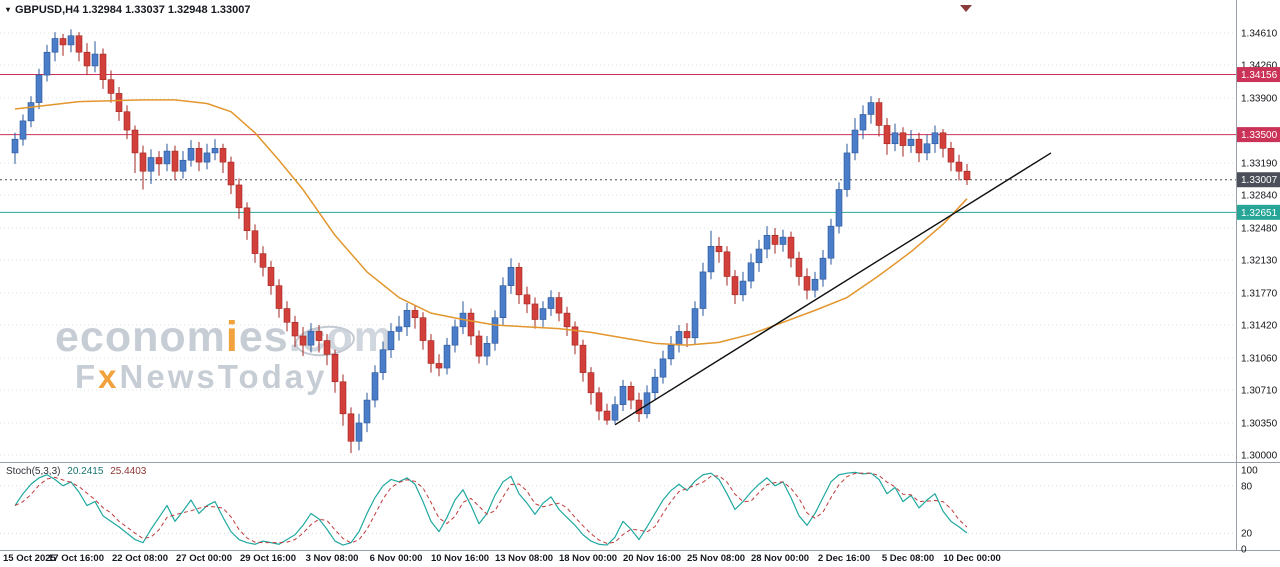 The height and width of the screenshot is (567, 1280). I want to click on price-badge-label: 1.33500, so click(1259, 135).